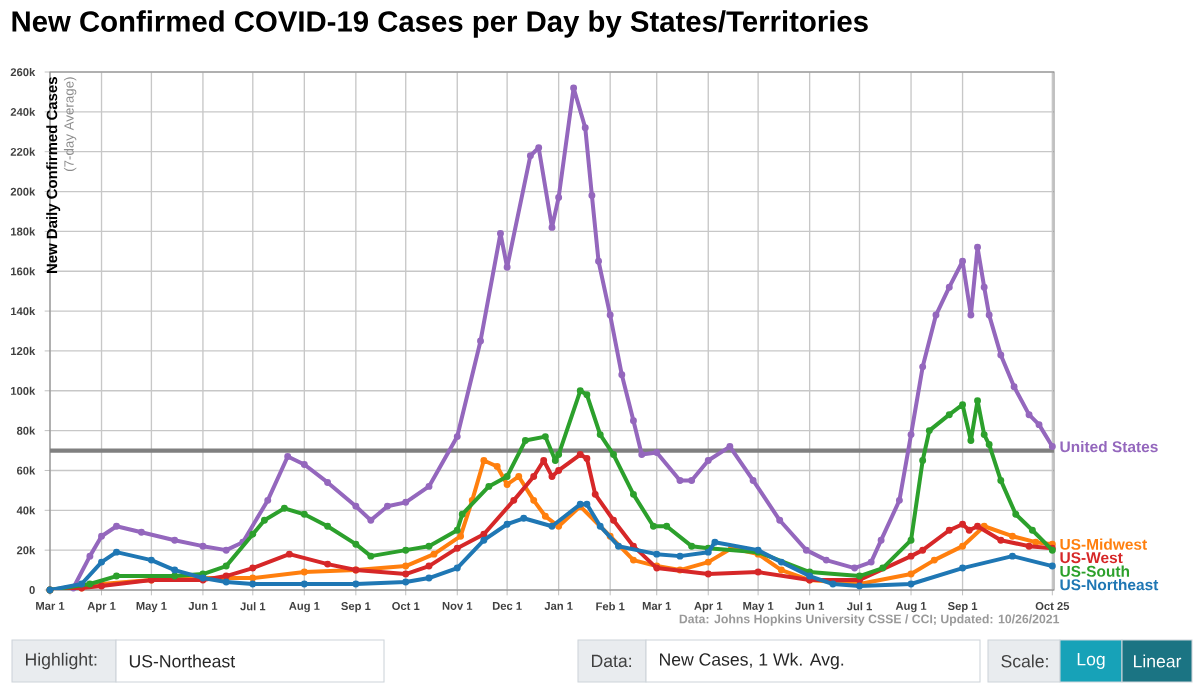 This screenshot has width=1200, height=688. What do you see at coordinates (1158, 661) in the screenshot?
I see `text: Linear` at bounding box center [1158, 661].